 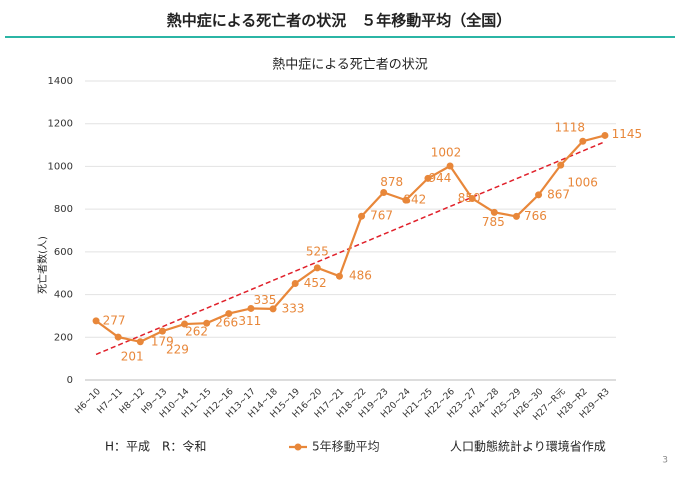 I want to click on y-tick-label: 600, so click(x=63, y=252).